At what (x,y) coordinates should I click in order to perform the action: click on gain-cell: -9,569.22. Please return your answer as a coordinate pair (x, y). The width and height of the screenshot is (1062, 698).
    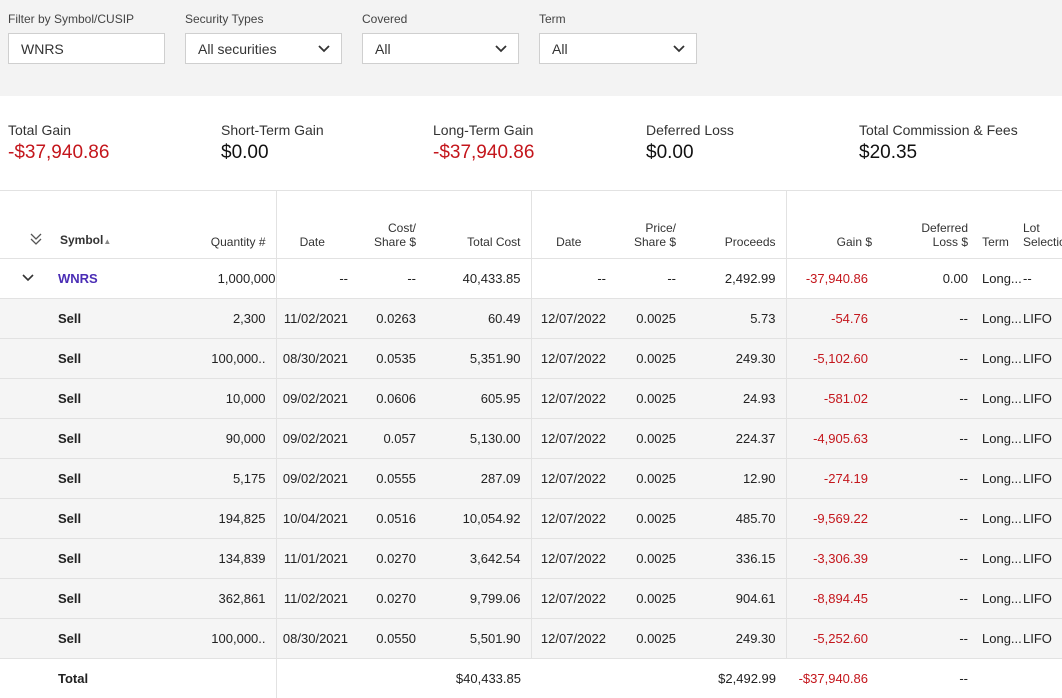
    Looking at the image, I should click on (834, 519).